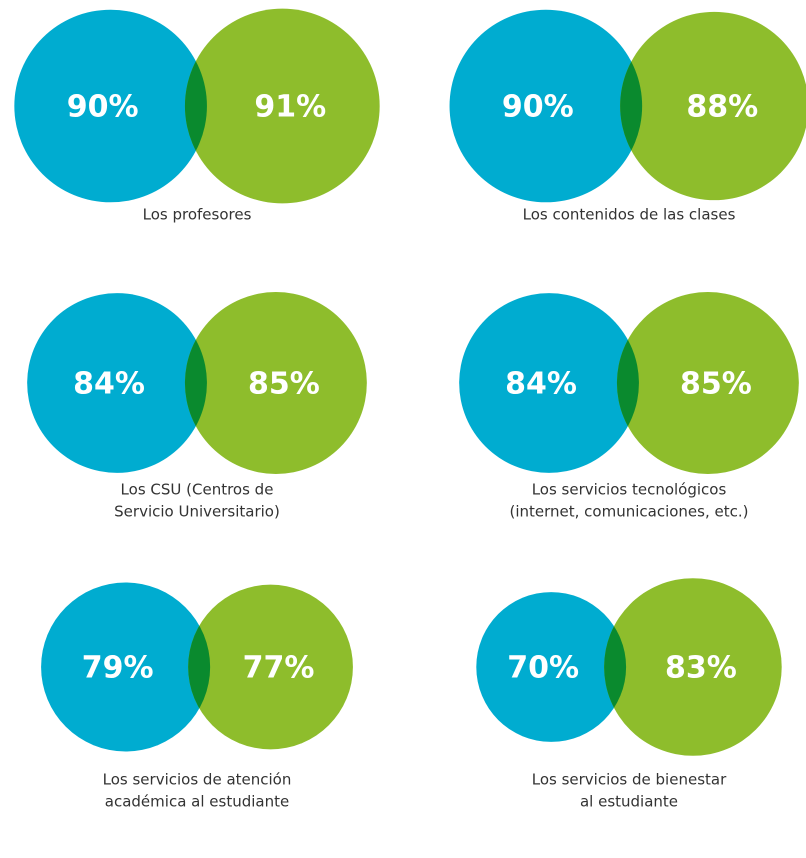 The height and width of the screenshot is (858, 806). What do you see at coordinates (629, 780) in the screenshot?
I see `chart-label: Los servicios de bienestar` at bounding box center [629, 780].